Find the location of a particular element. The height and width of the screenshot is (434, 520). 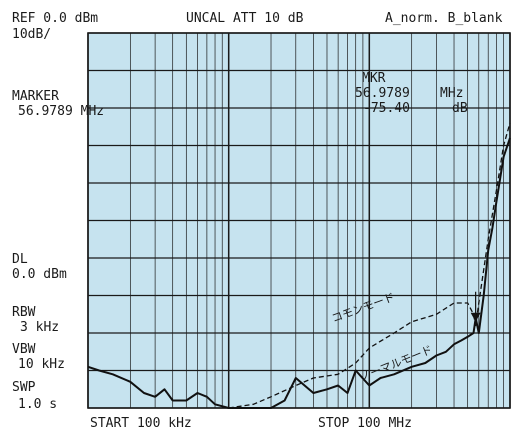

swp-value: 1.0 s is located at coordinates (38, 404).